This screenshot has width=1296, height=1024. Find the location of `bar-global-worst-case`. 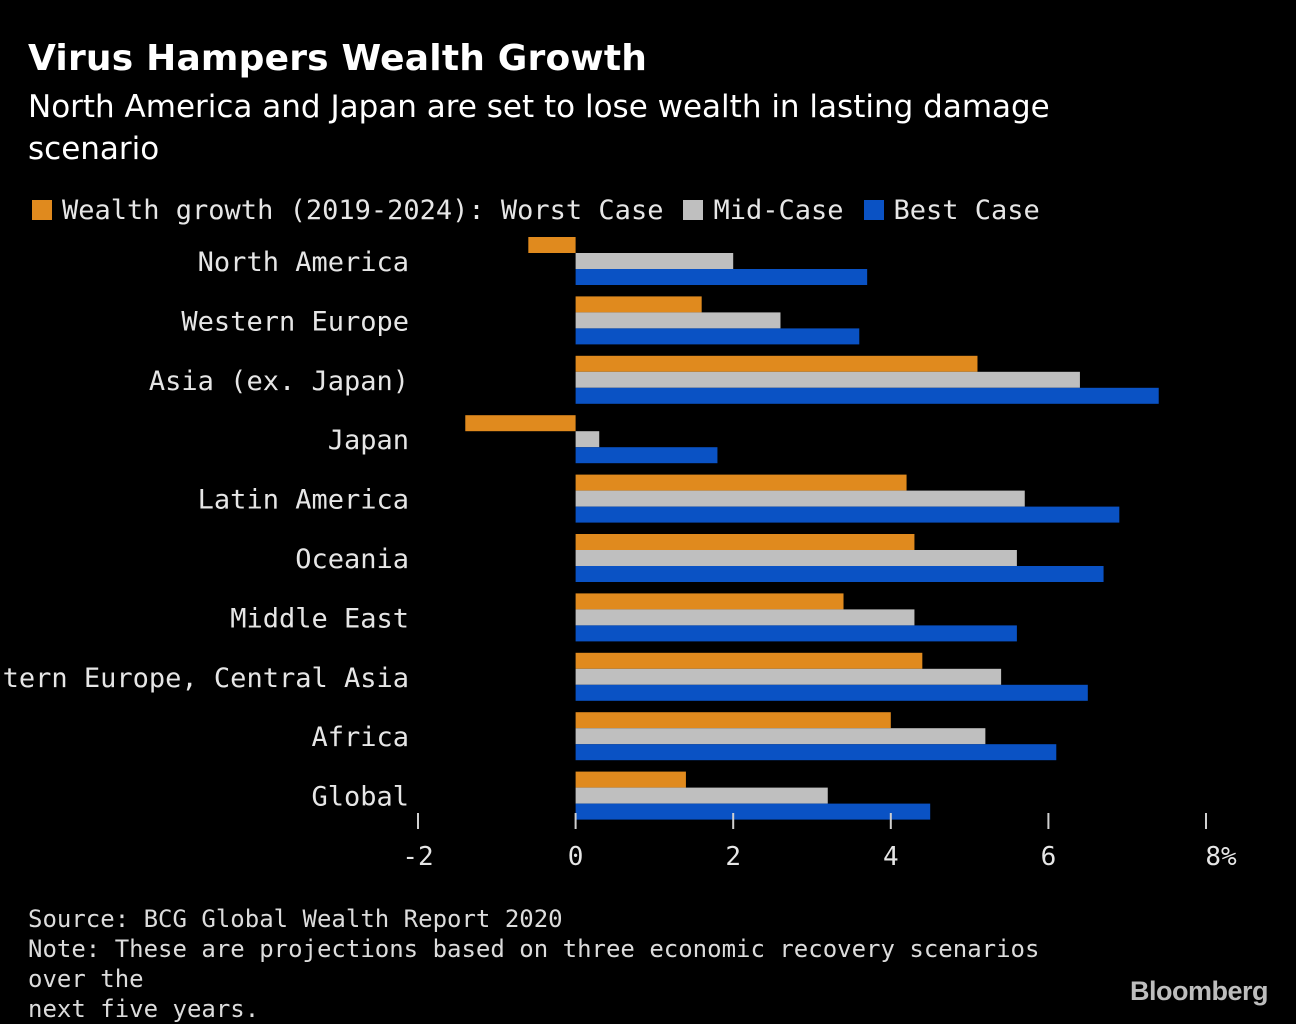

bar-global-worst-case is located at coordinates (630, 779).